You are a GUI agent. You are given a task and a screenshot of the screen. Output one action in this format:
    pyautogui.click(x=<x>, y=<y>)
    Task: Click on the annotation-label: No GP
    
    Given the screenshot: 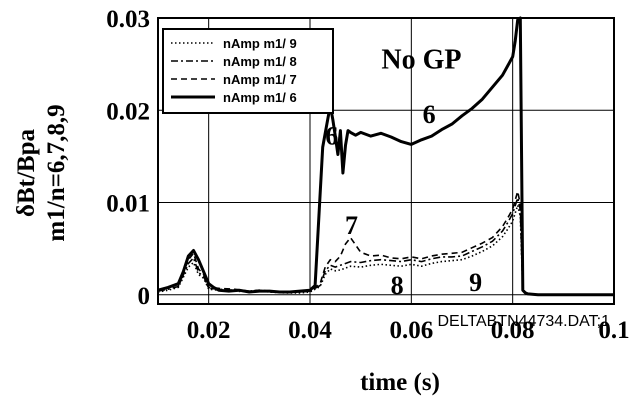 What is the action you would take?
    pyautogui.click(x=421, y=60)
    